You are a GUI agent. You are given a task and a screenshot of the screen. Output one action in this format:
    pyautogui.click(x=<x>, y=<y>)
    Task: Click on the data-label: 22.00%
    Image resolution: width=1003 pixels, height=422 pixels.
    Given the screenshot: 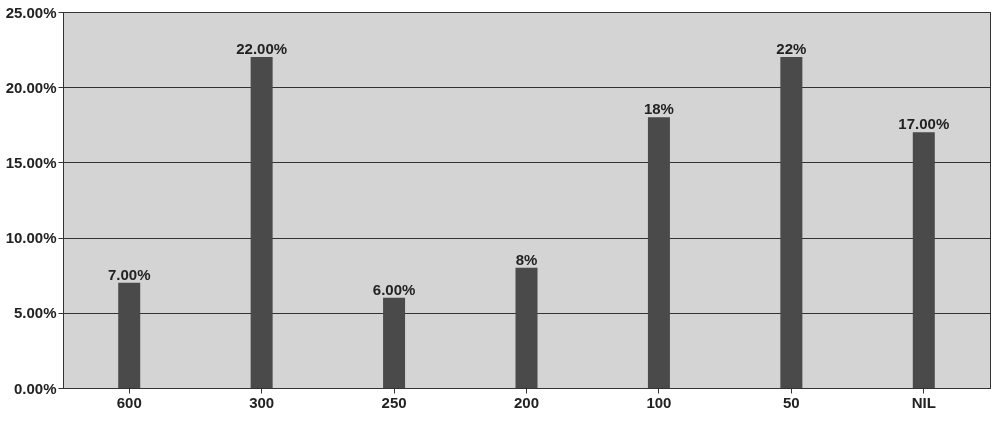 What is the action you would take?
    pyautogui.click(x=262, y=49)
    